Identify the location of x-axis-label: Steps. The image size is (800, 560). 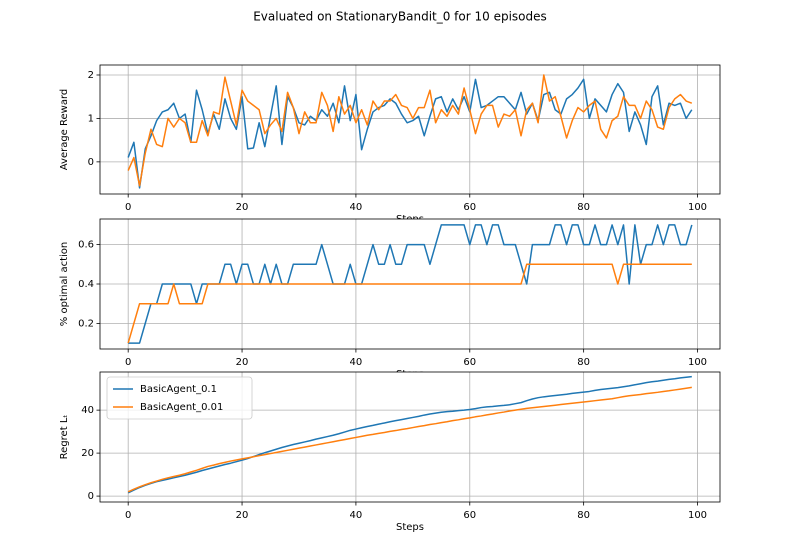
(410, 527).